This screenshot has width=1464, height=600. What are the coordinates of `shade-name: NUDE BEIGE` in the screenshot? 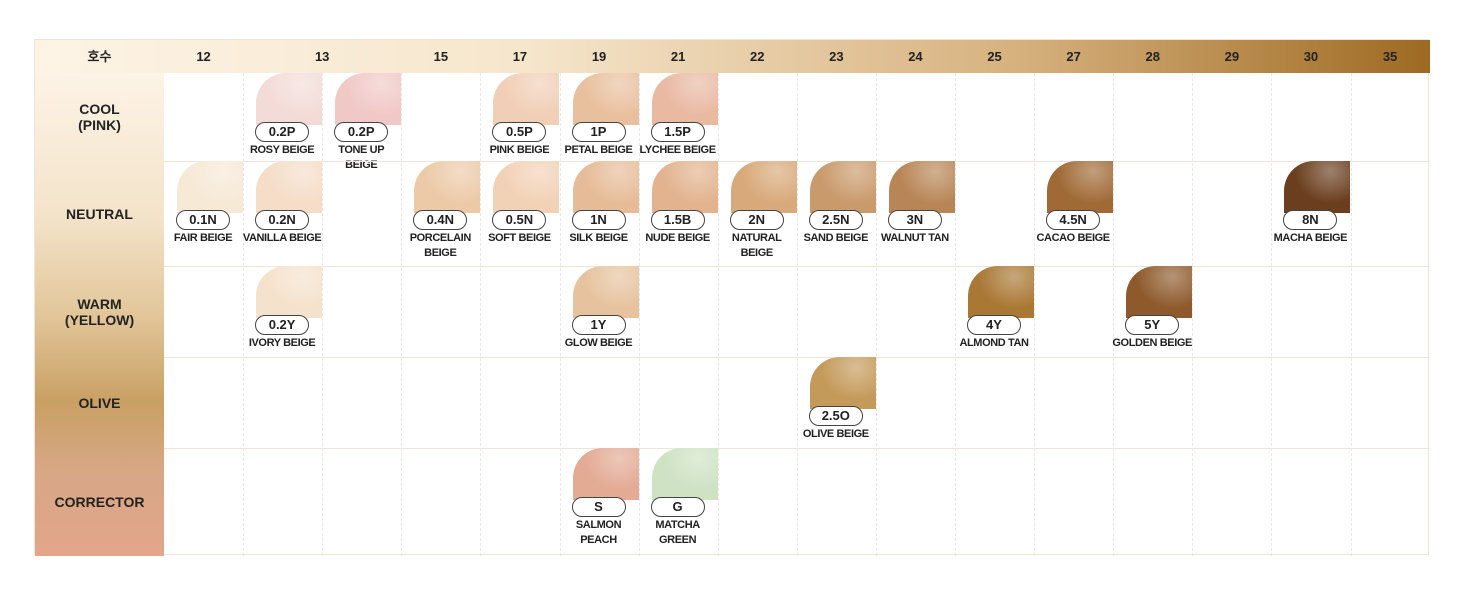 It's located at (677, 238).